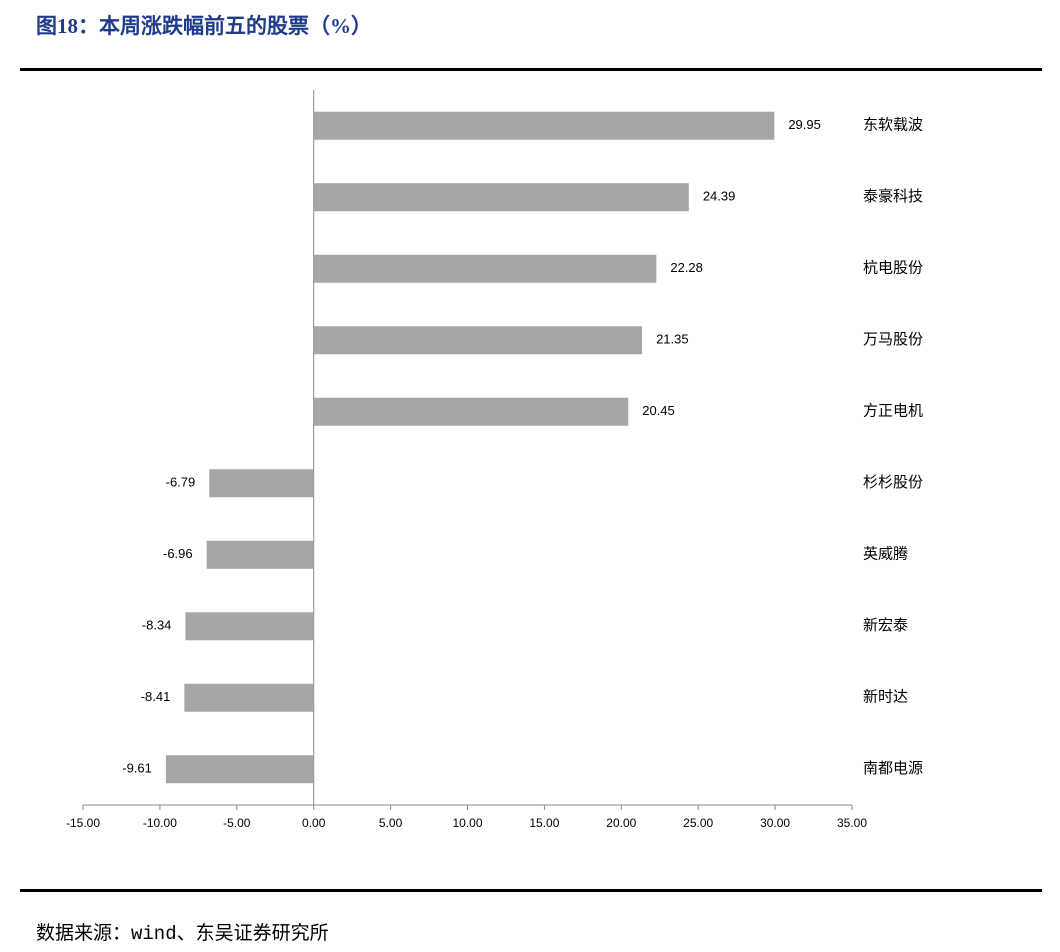  Describe the element at coordinates (885, 554) in the screenshot. I see `category-label: 英威腾` at that location.